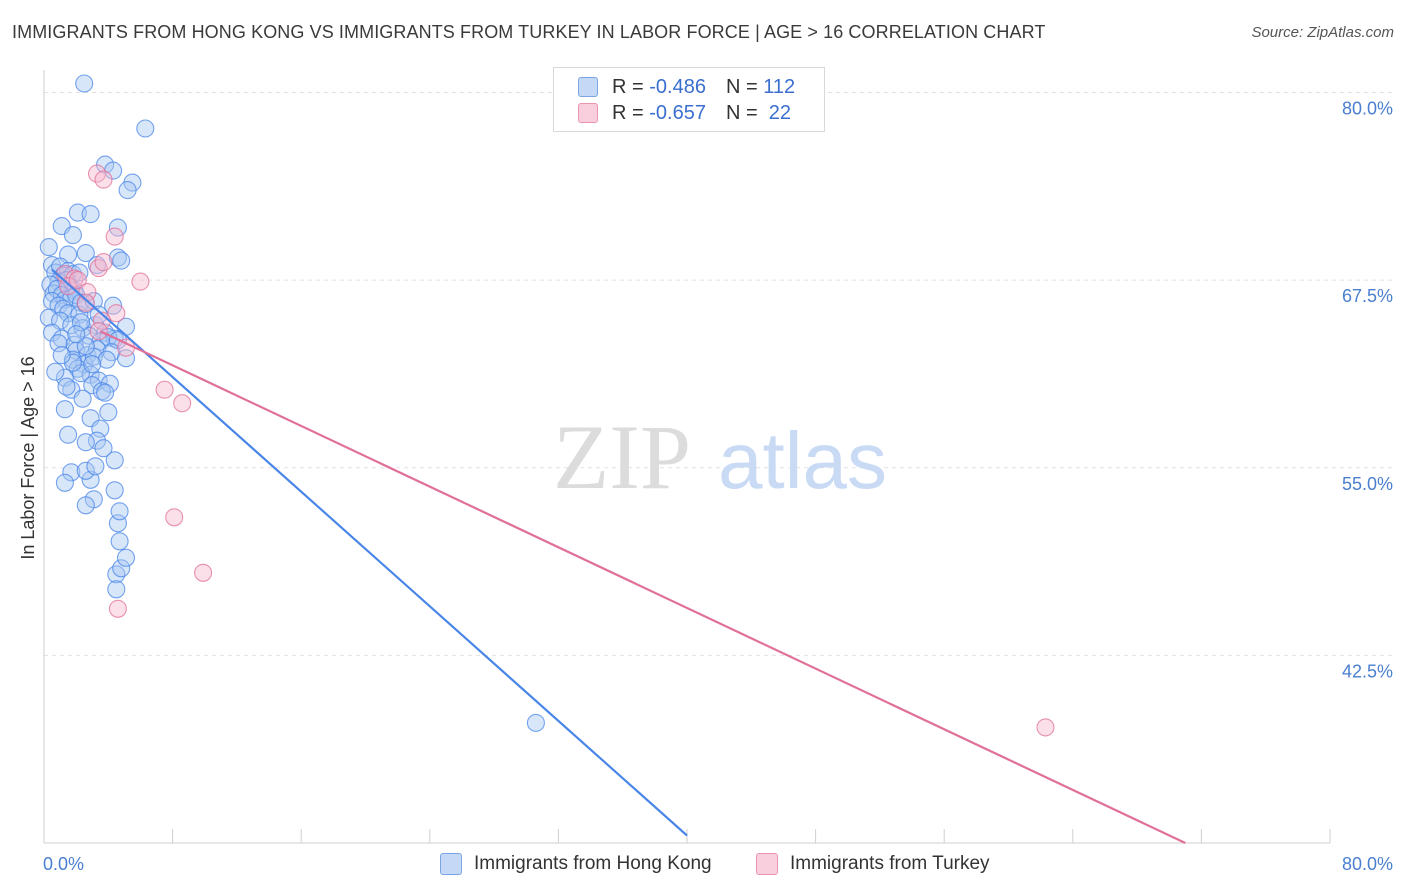  I want to click on legend-r-value: -0.657, so click(677, 112).